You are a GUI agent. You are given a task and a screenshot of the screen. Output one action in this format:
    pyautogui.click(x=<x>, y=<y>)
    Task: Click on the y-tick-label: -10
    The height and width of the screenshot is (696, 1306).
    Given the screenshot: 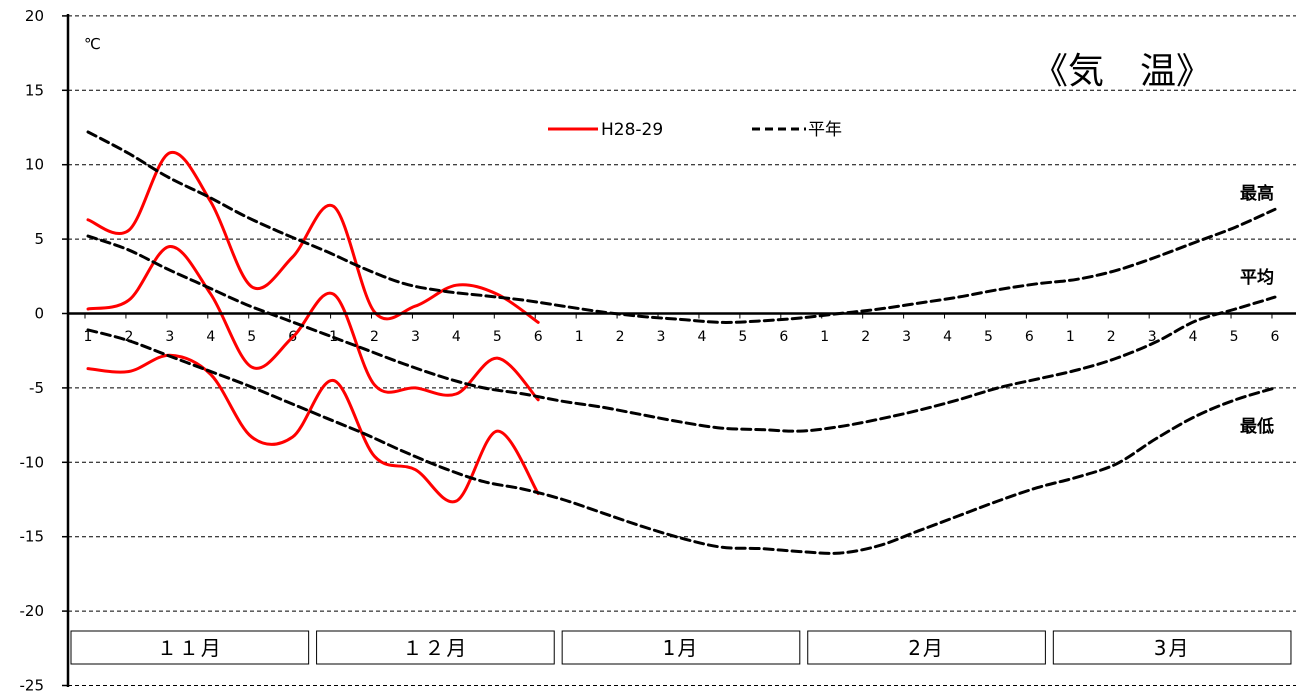 What is the action you would take?
    pyautogui.click(x=32, y=462)
    